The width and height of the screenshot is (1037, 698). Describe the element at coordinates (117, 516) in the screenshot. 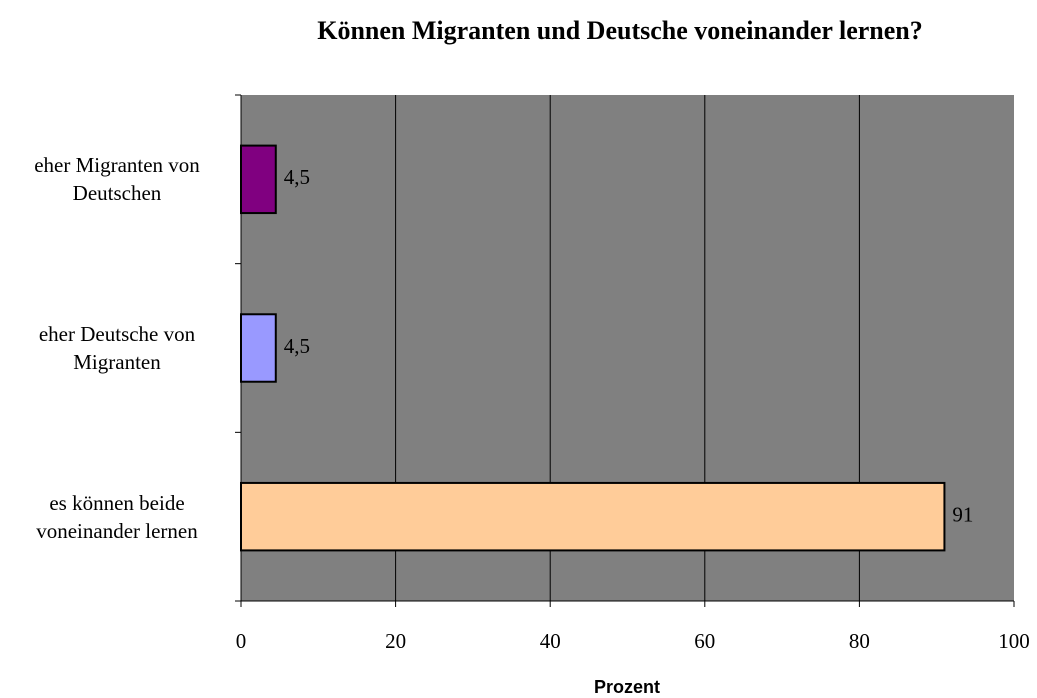

I see `y-tick-label: es können beide voneinander lernen` at that location.